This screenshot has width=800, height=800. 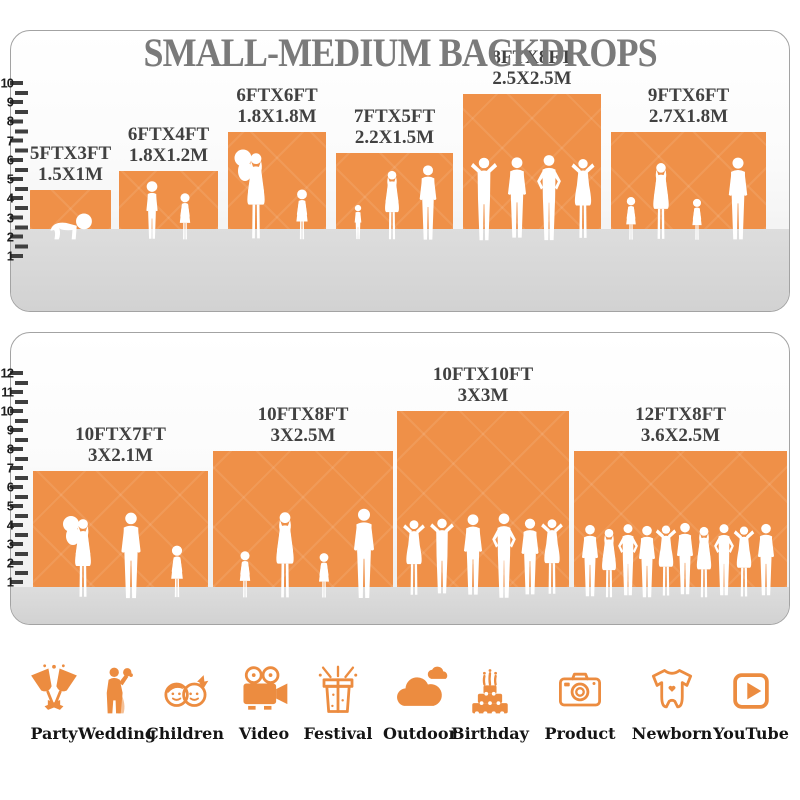 I want to click on bar-size-m: 1.5X1M, so click(x=70, y=174).